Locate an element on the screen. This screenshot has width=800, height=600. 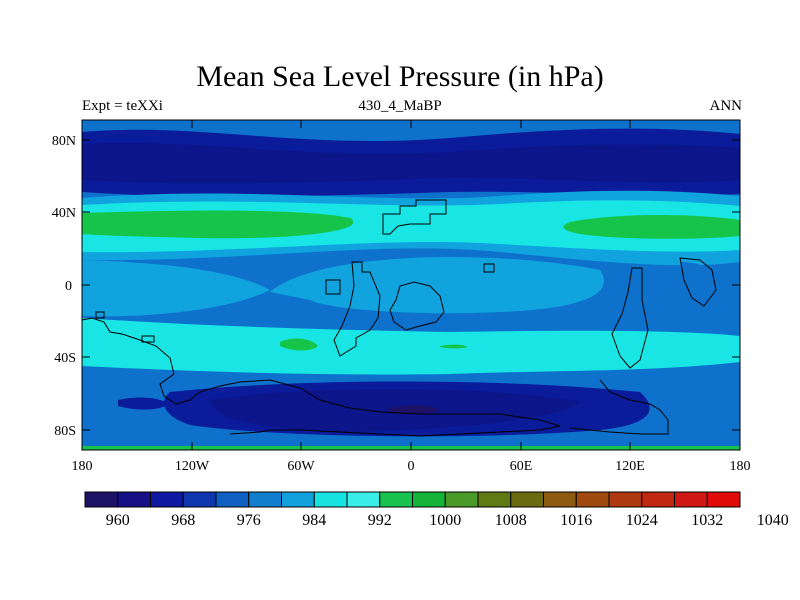
lon-label-180-right: 180 is located at coordinates (740, 466).